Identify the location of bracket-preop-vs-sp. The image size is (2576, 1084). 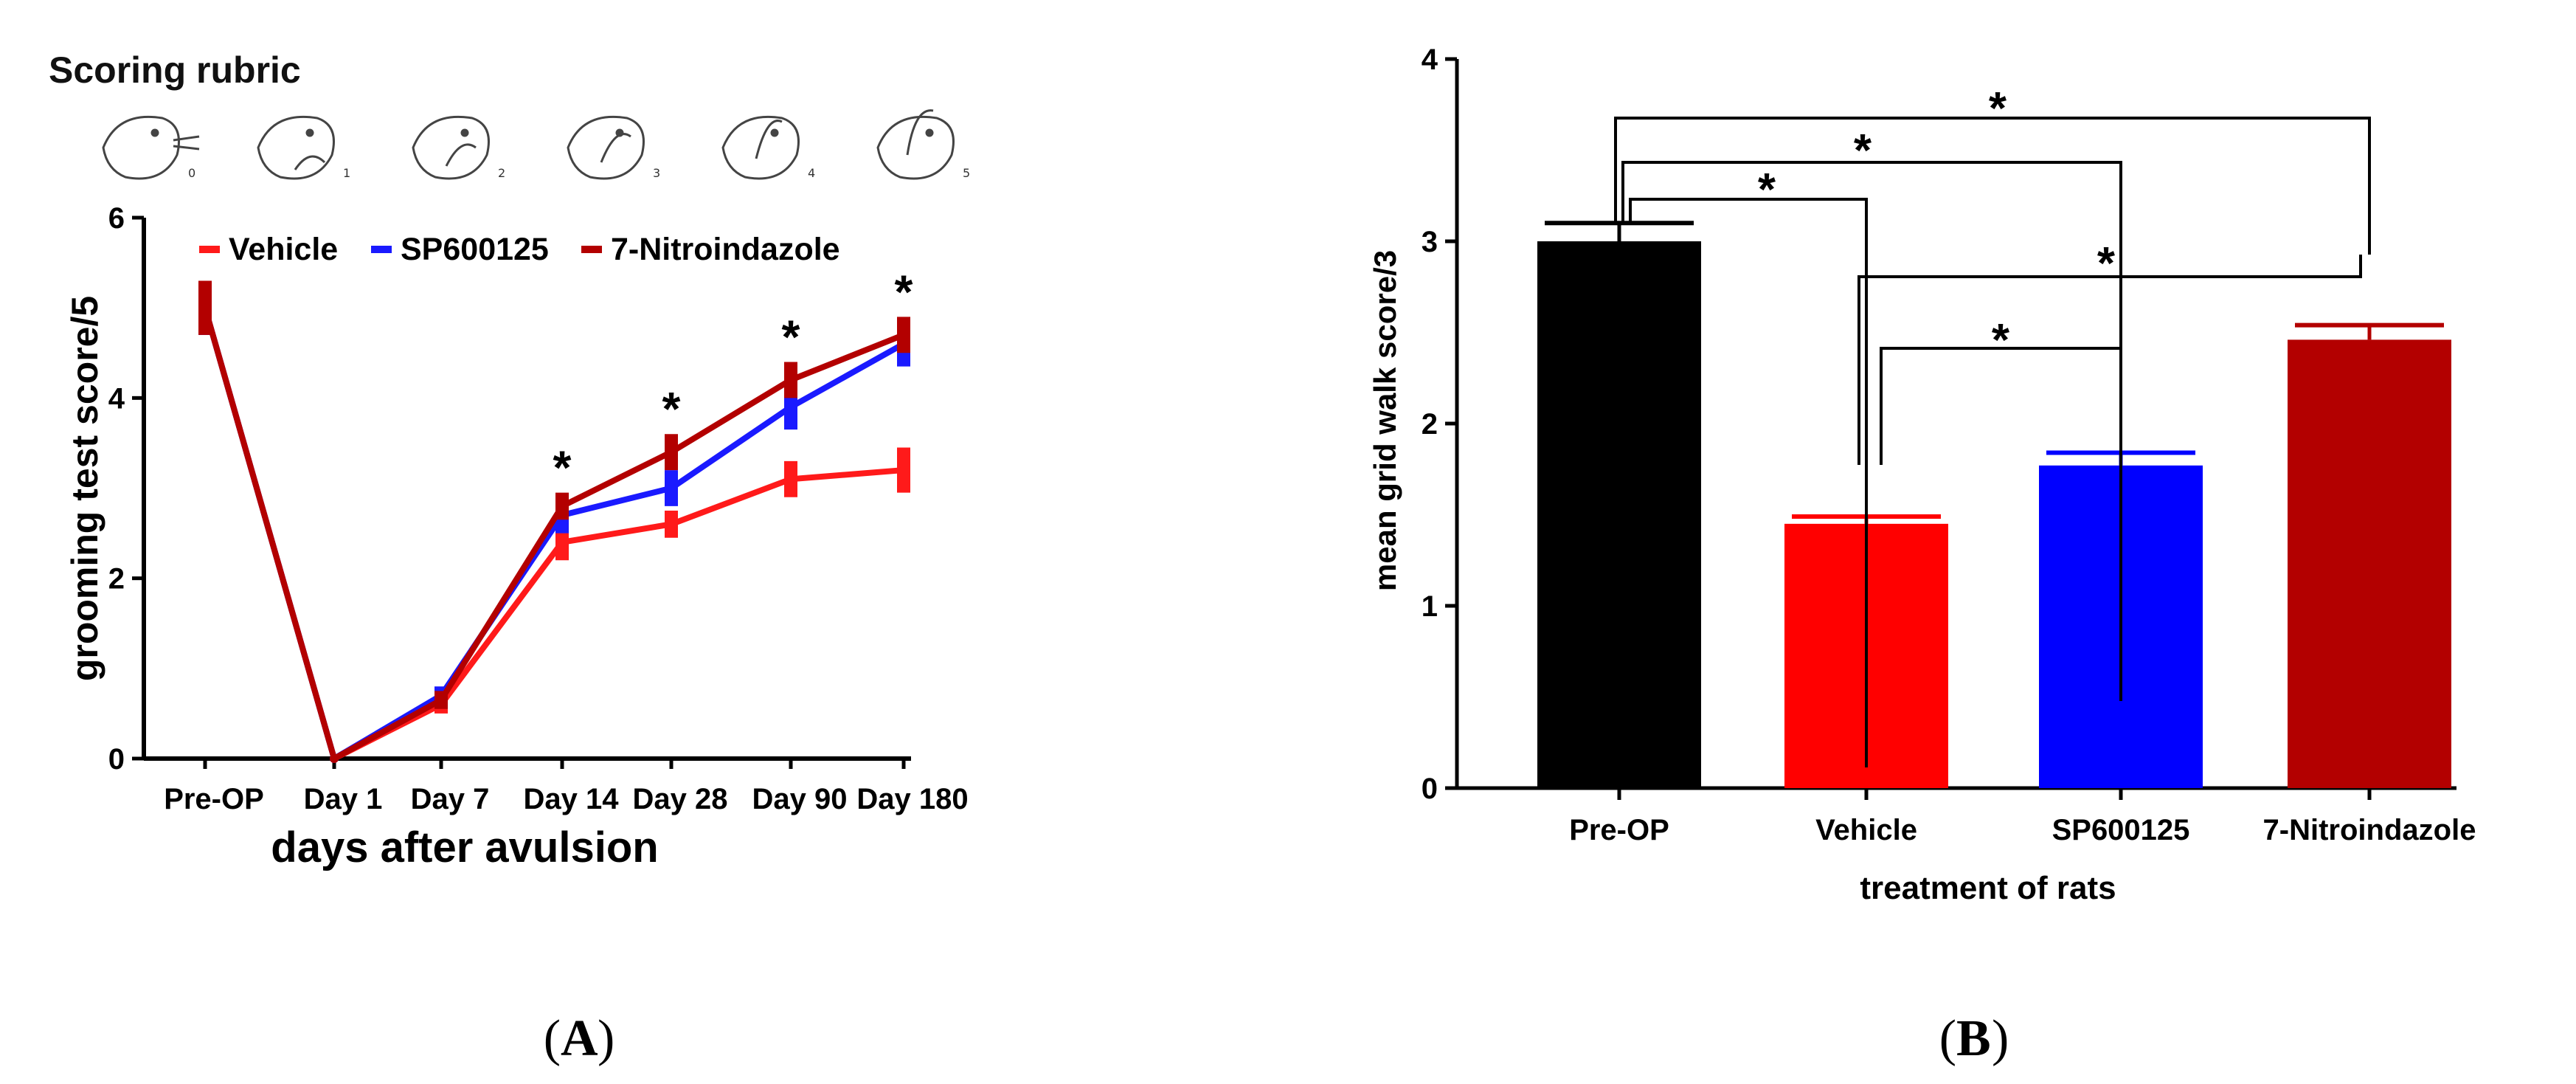
(1872, 431).